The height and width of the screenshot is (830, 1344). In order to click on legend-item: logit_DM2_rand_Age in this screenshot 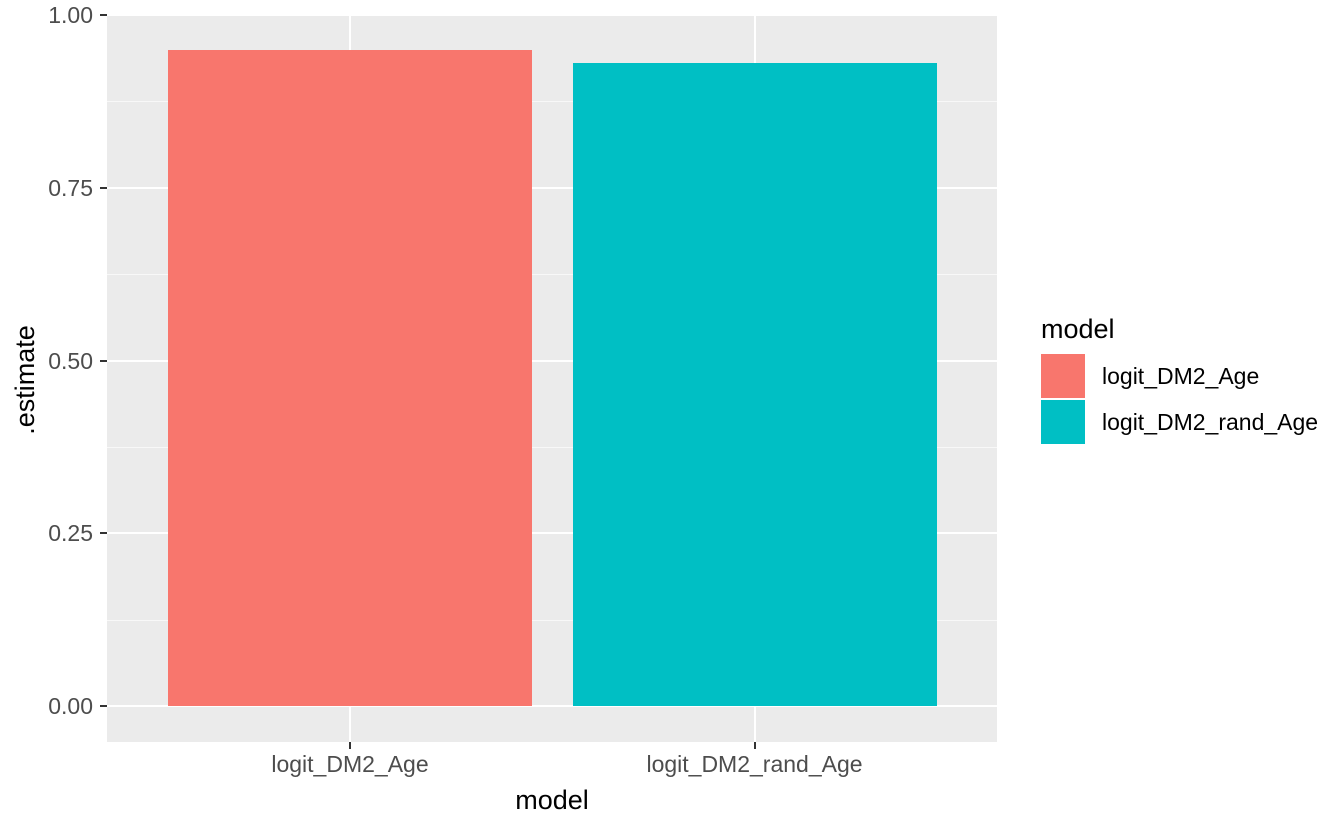, I will do `click(1179, 422)`.